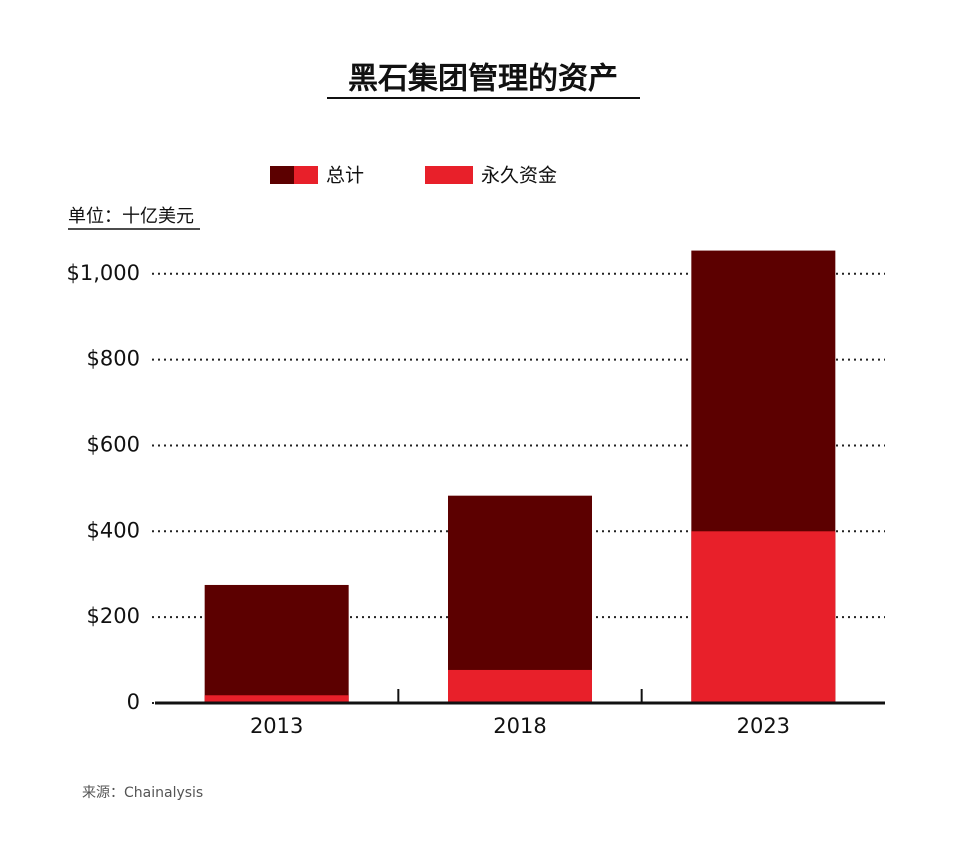 The width and height of the screenshot is (960, 851). Describe the element at coordinates (133, 702) in the screenshot. I see `y-tick-label: 0` at that location.